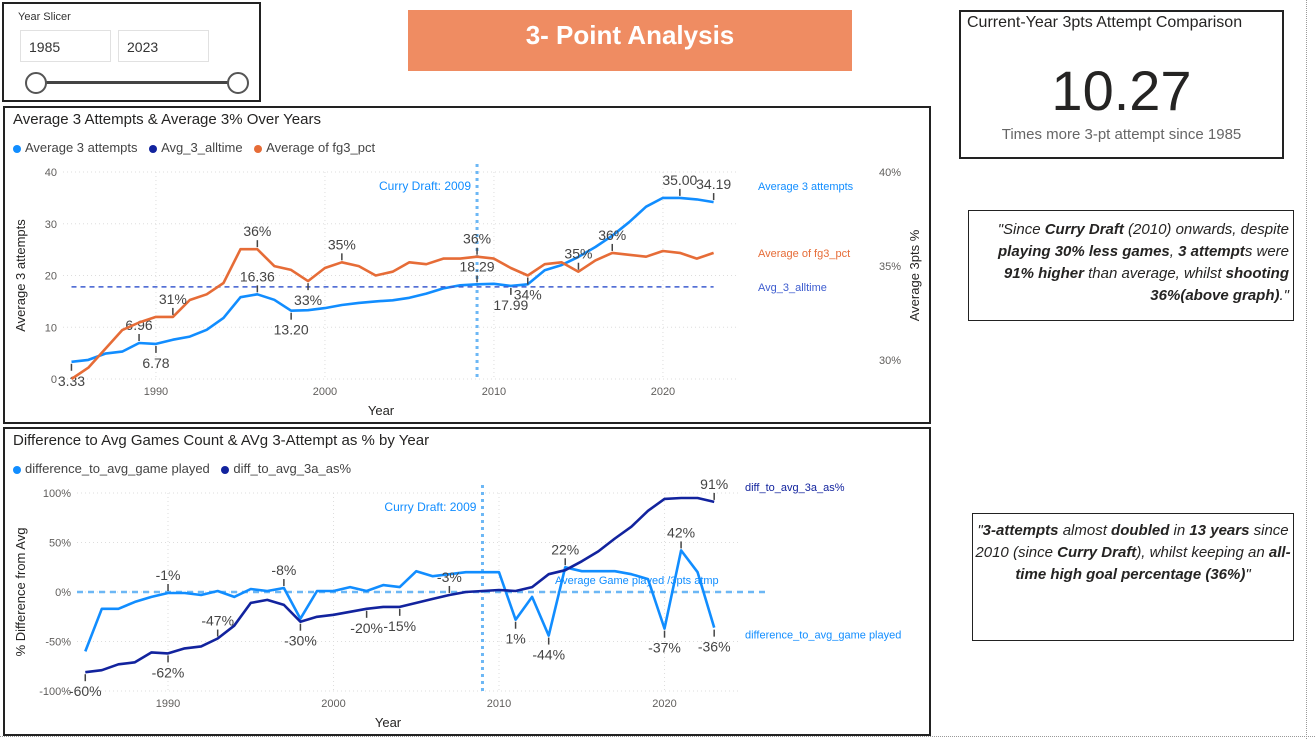  What do you see at coordinates (1211, 251) in the screenshot?
I see `note-emphasis: 3 attempt` at bounding box center [1211, 251].